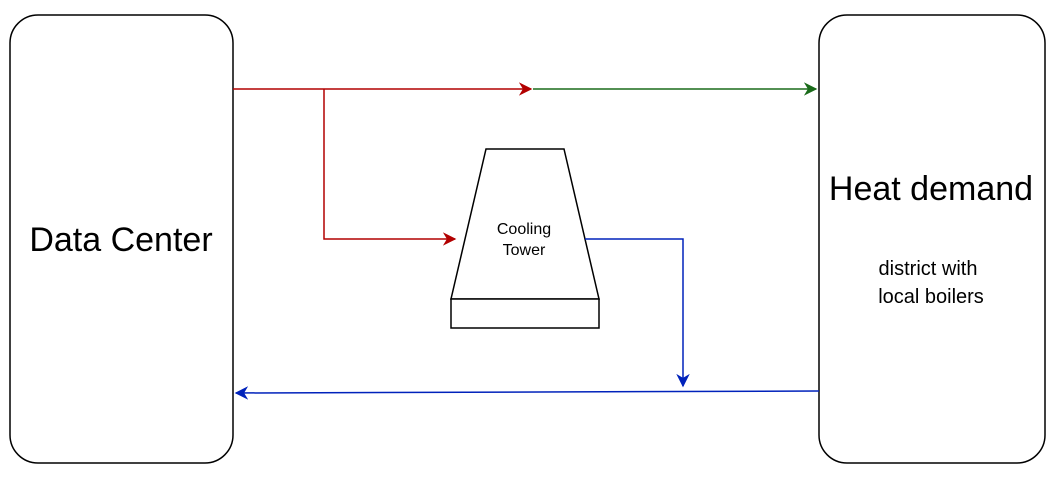  I want to click on heat-demand-label: Heat demand, so click(931, 189).